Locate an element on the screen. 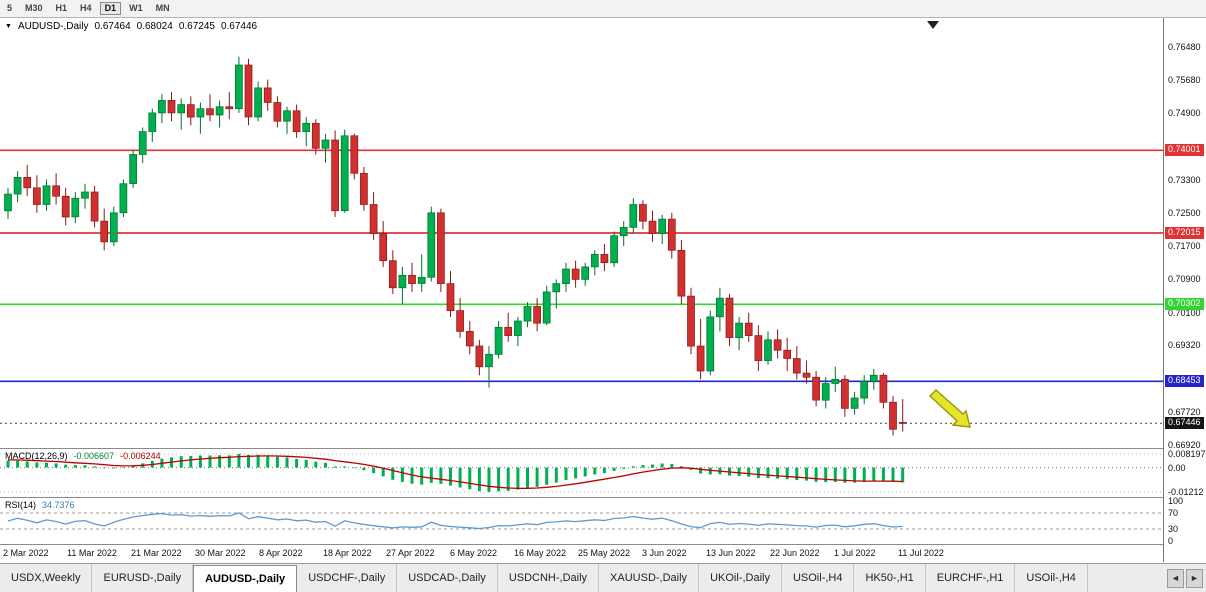 This screenshot has height=592, width=1206. chart-tab-audusddaily: AUDUSD-,Daily is located at coordinates (245, 578).